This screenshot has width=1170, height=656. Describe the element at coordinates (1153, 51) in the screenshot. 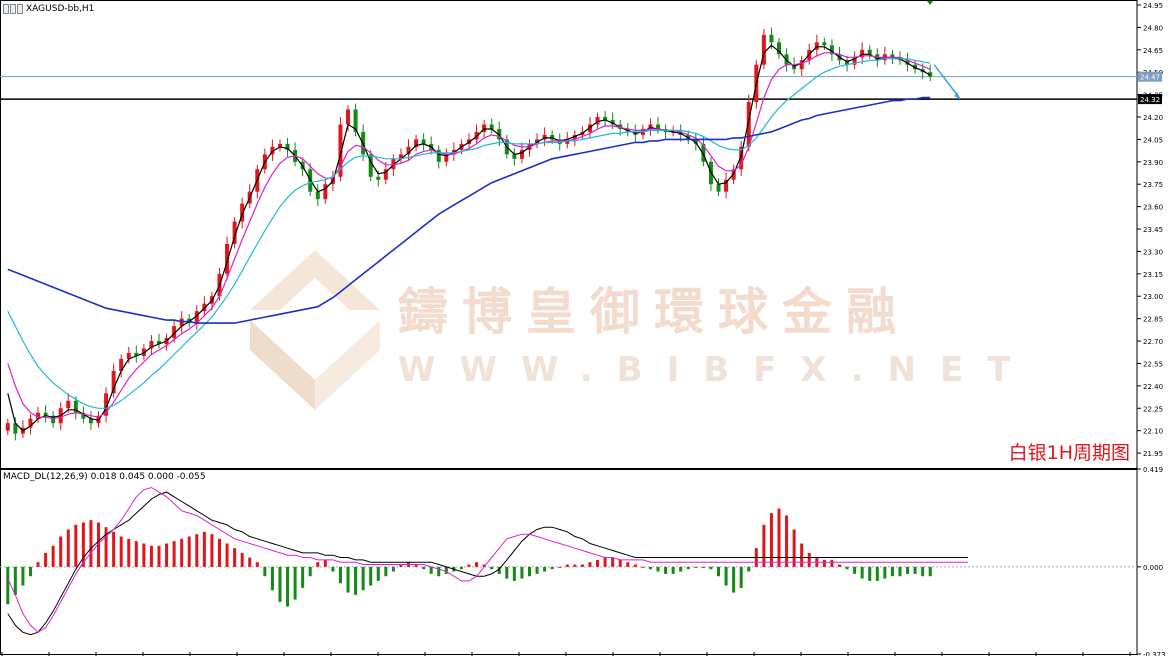

I see `price-axis-tick-label: 24.65` at that location.